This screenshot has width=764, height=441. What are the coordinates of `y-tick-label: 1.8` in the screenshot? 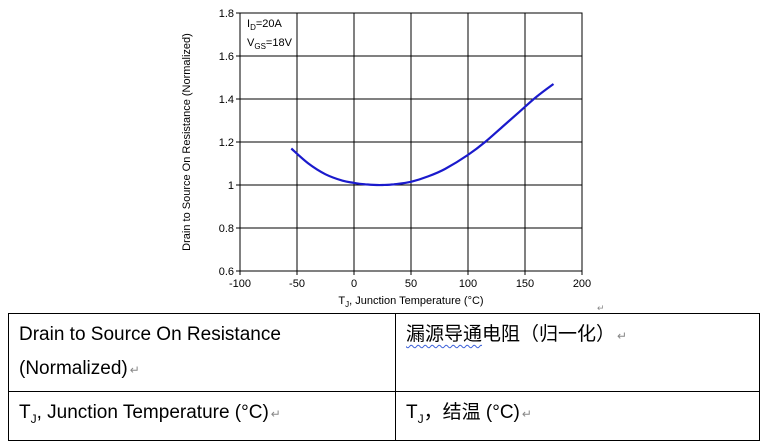 It's located at (226, 14).